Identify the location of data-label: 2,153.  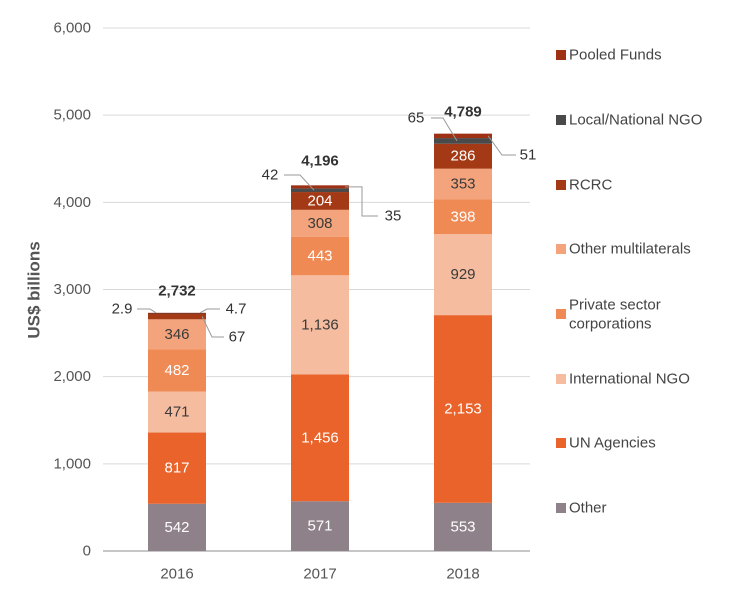
(463, 408).